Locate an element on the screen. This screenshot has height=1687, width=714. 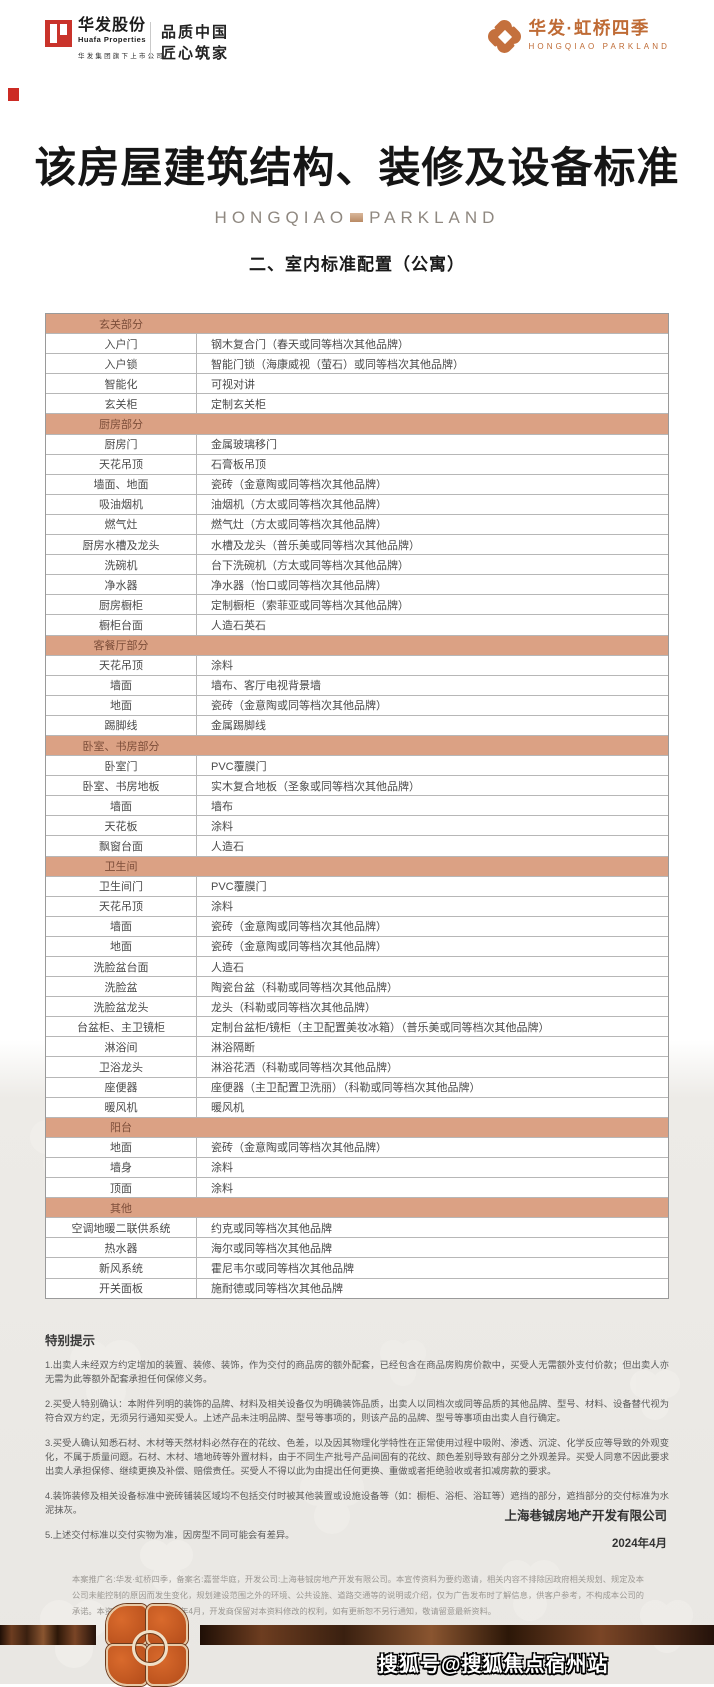
item-spec: 智能门锁（海康威视（萤石）或同等档次其他品牌） is located at coordinates (337, 364).